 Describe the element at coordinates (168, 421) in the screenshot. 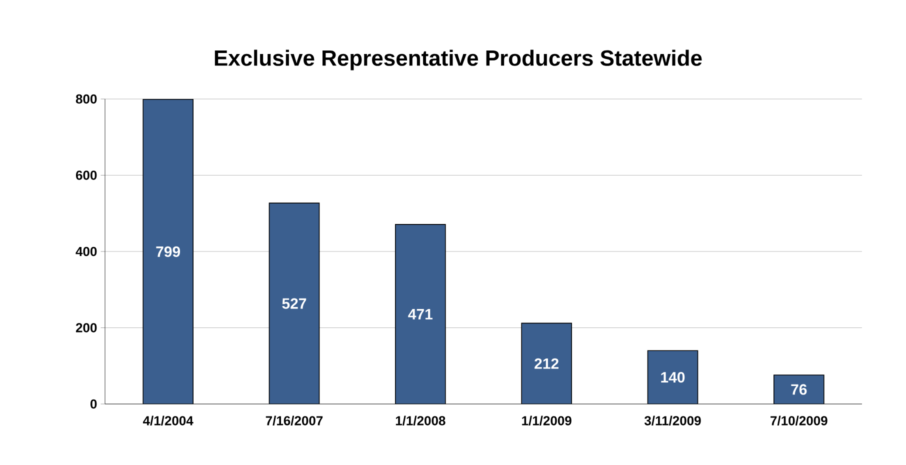

I see `x-tick-label: 4/1/2004` at that location.